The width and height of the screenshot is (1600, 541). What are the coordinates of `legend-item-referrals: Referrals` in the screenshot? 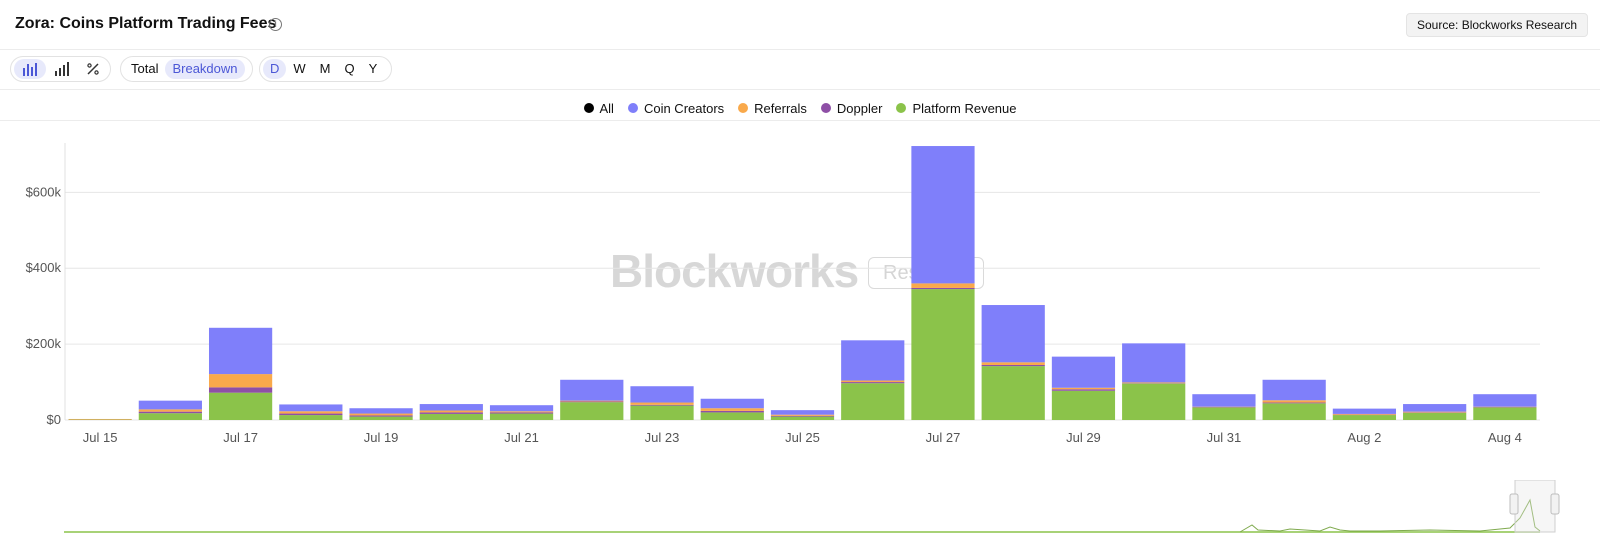 It's located at (772, 108).